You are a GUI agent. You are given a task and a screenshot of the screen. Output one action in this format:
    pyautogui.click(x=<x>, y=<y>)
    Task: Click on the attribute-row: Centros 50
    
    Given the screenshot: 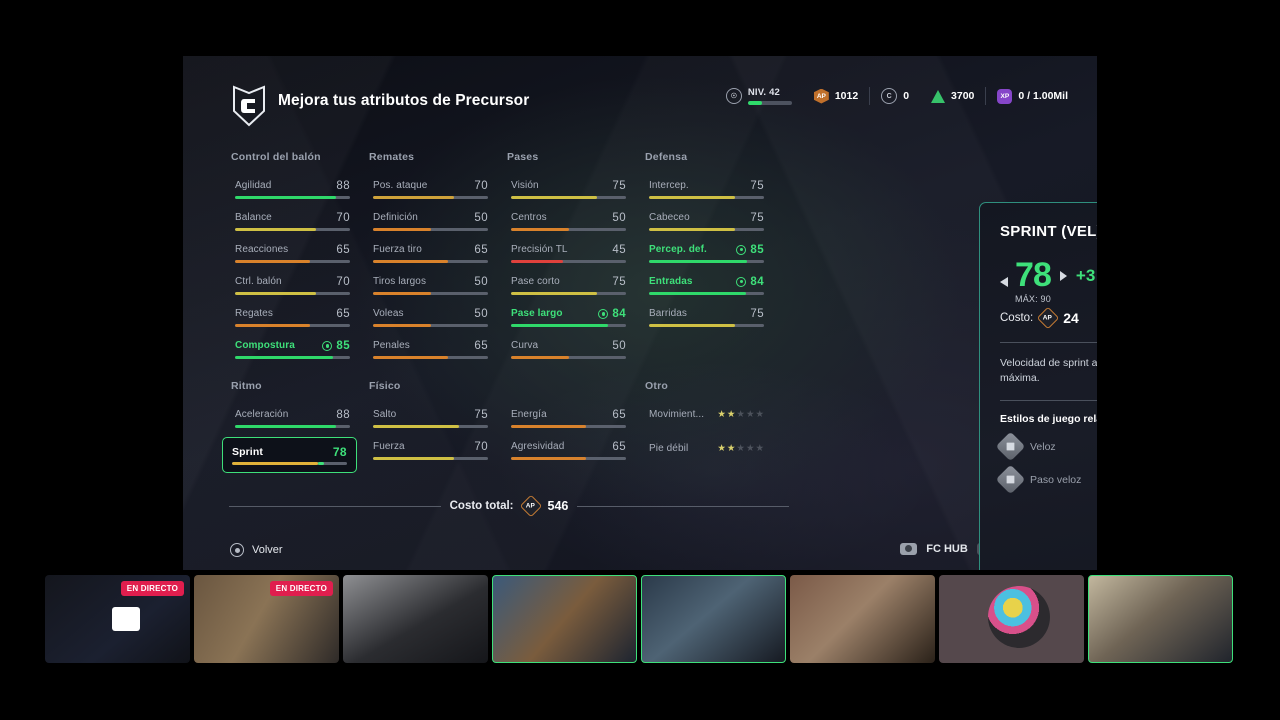 What is the action you would take?
    pyautogui.click(x=568, y=219)
    